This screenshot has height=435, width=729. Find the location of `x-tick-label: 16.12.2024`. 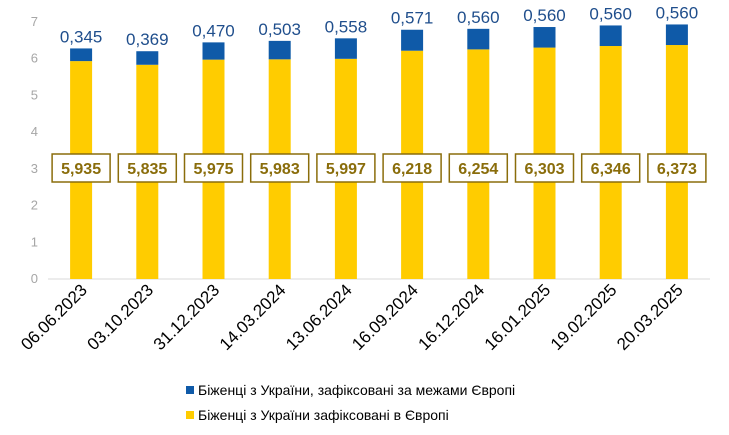

x-tick-label: 16.12.2024 is located at coordinates (452, 317).